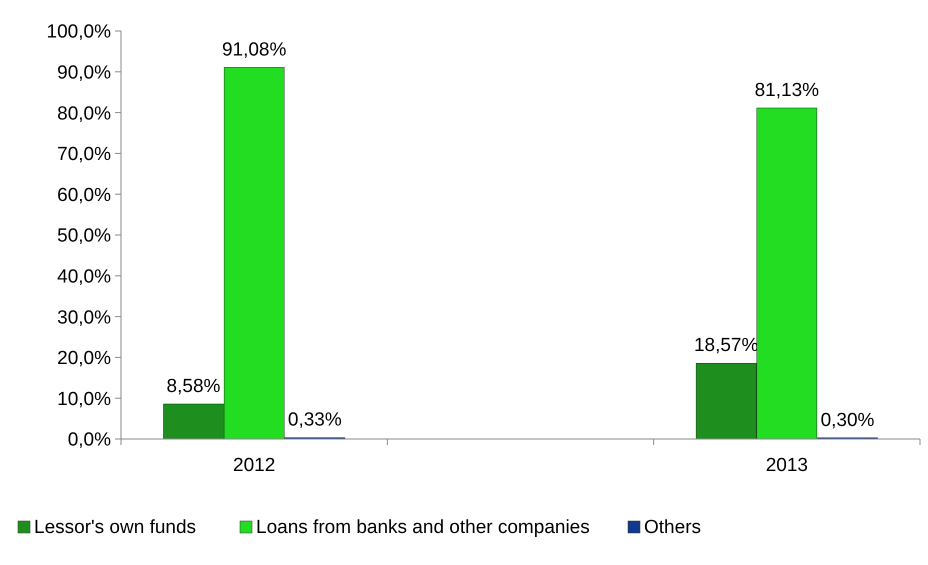 This screenshot has height=565, width=928. Describe the element at coordinates (84, 73) in the screenshot. I see `y-tick-label: 90,0%` at that location.